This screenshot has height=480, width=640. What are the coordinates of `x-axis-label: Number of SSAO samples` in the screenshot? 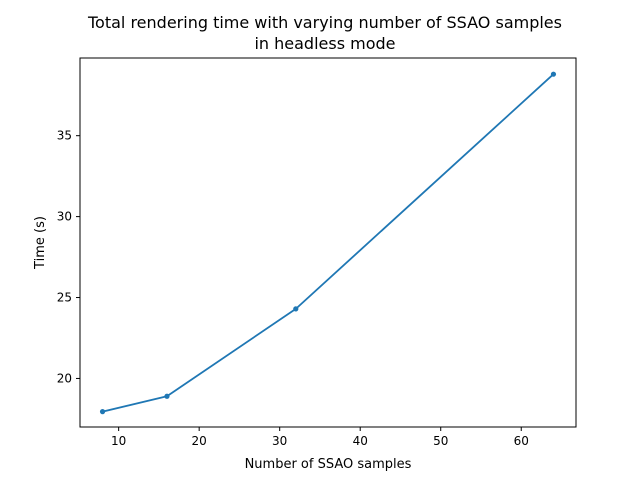 It's located at (328, 464).